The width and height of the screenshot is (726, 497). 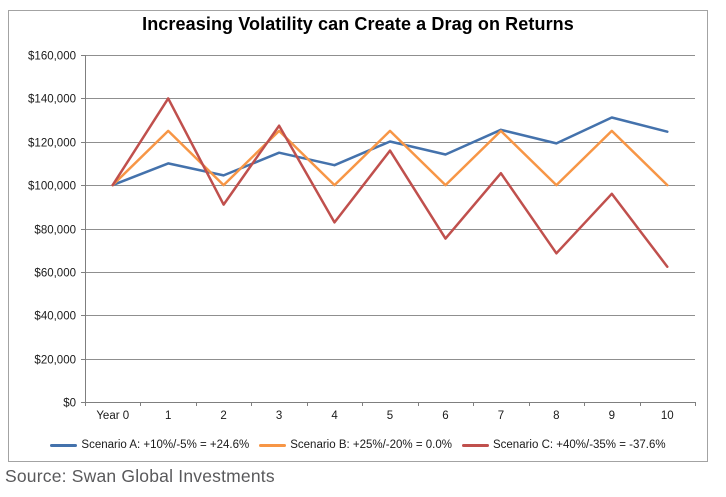 What do you see at coordinates (168, 416) in the screenshot?
I see `x-tick-label: 1` at bounding box center [168, 416].